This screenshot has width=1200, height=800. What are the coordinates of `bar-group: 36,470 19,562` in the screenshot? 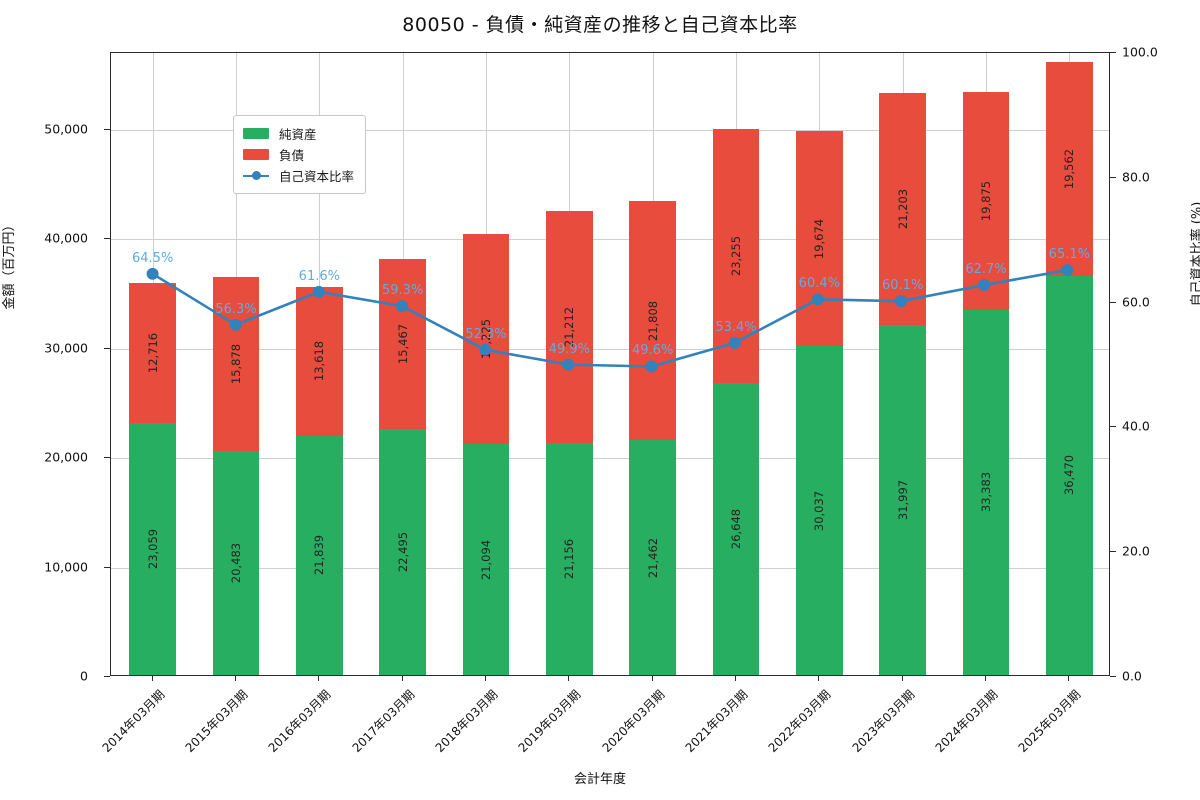 It's located at (1069, 363).